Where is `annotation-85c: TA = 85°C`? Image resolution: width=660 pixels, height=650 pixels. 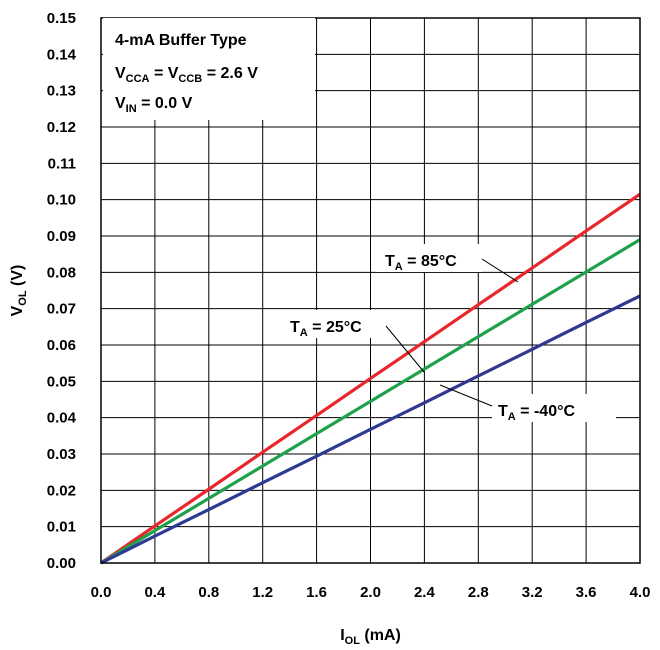 annotation-85c: TA = 85°C is located at coordinates (447, 263).